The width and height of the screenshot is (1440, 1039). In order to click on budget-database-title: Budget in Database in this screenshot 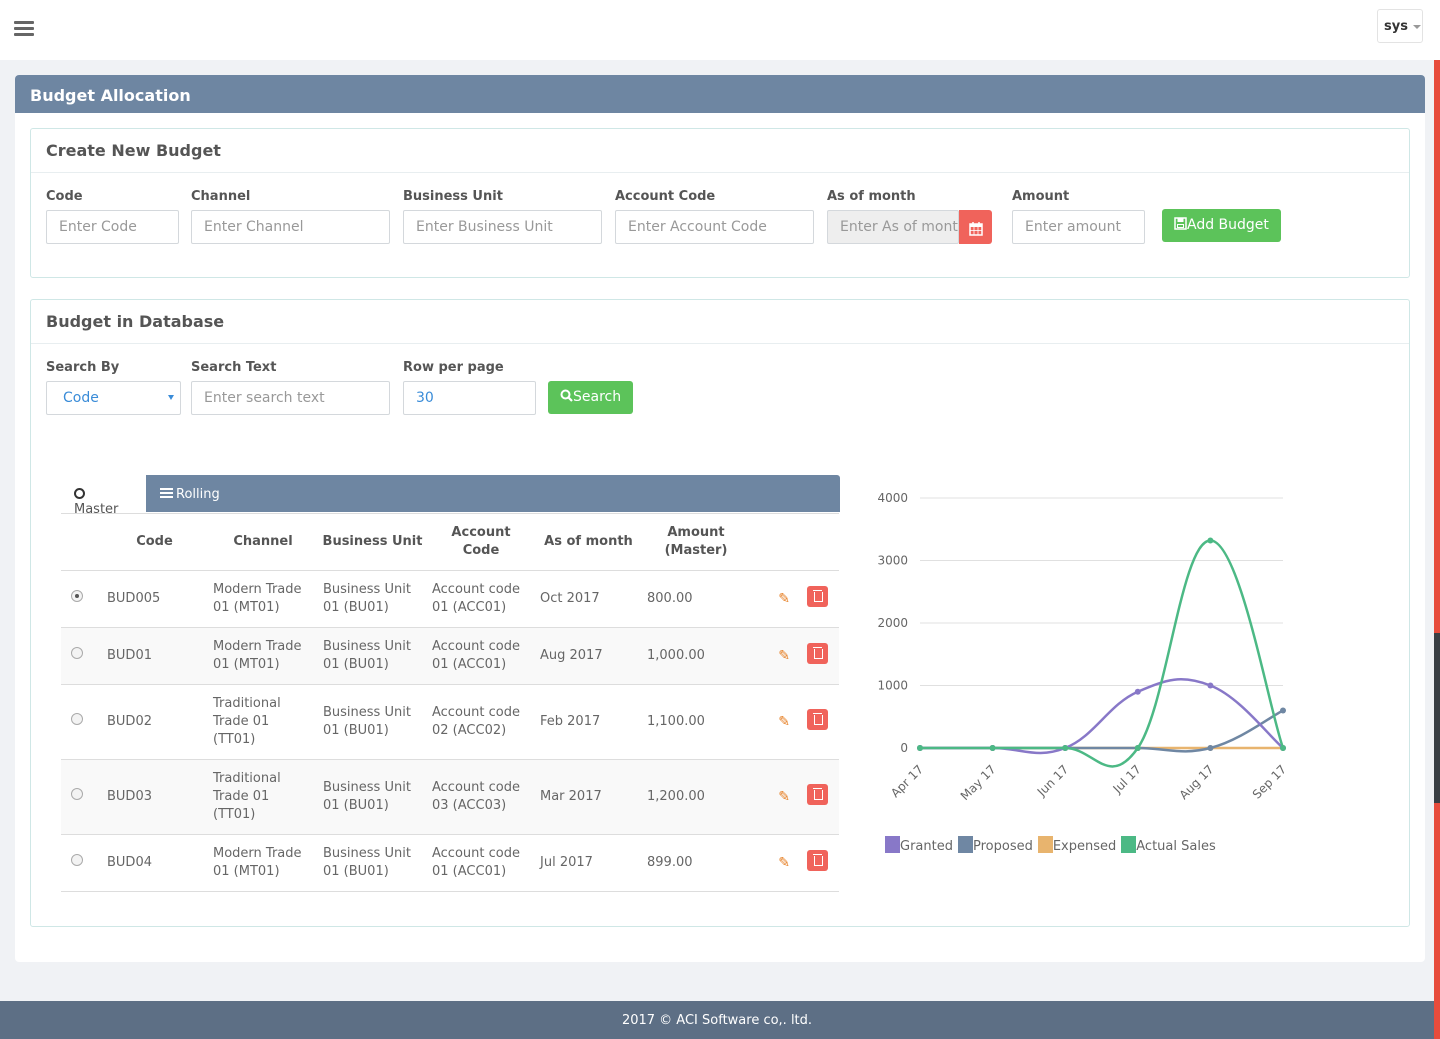, I will do `click(720, 322)`.